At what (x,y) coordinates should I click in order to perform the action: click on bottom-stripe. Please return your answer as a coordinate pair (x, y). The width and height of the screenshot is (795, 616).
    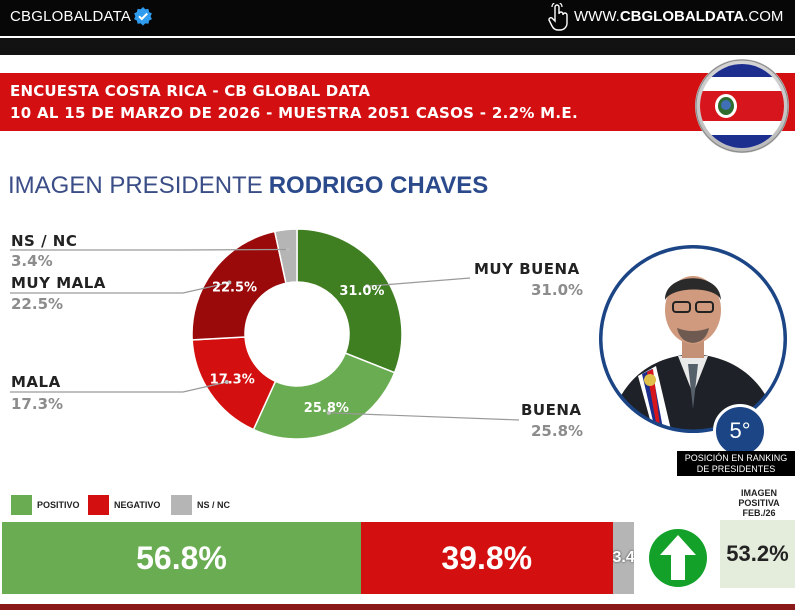
    Looking at the image, I should click on (397, 607).